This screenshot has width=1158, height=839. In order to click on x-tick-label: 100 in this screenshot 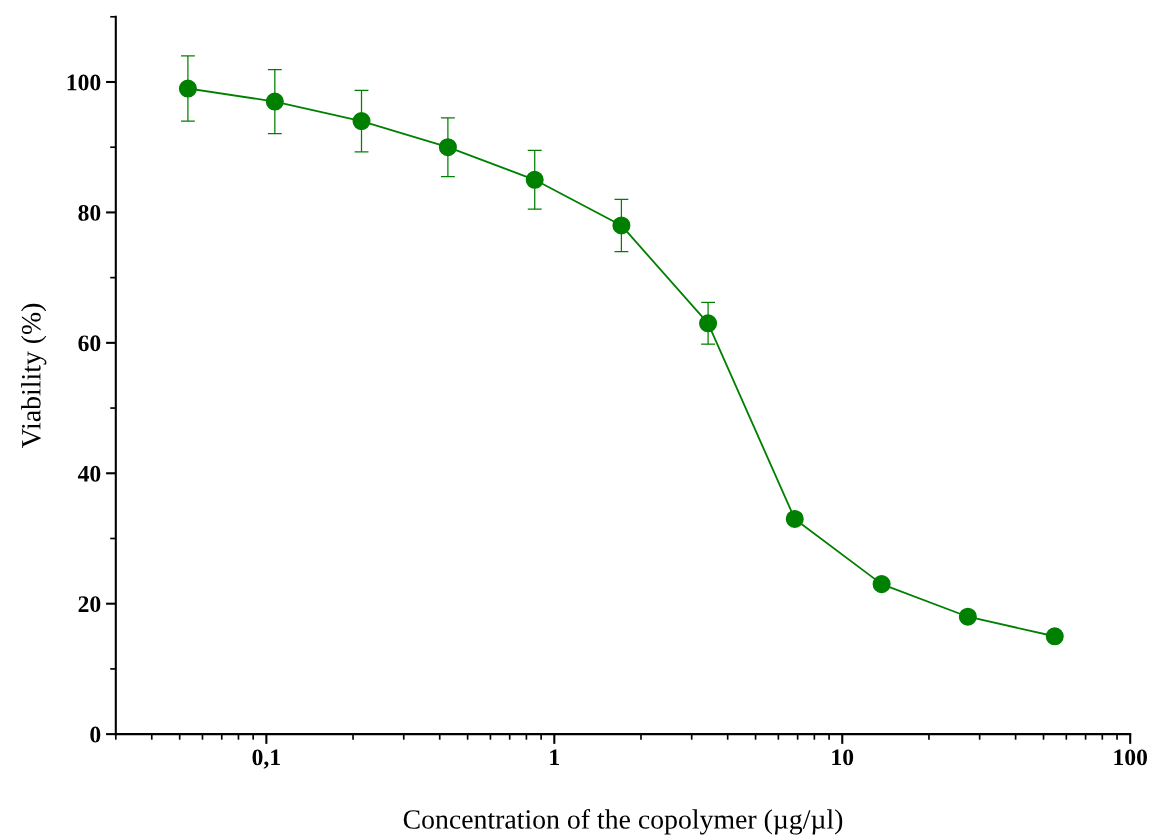, I will do `click(1131, 757)`.